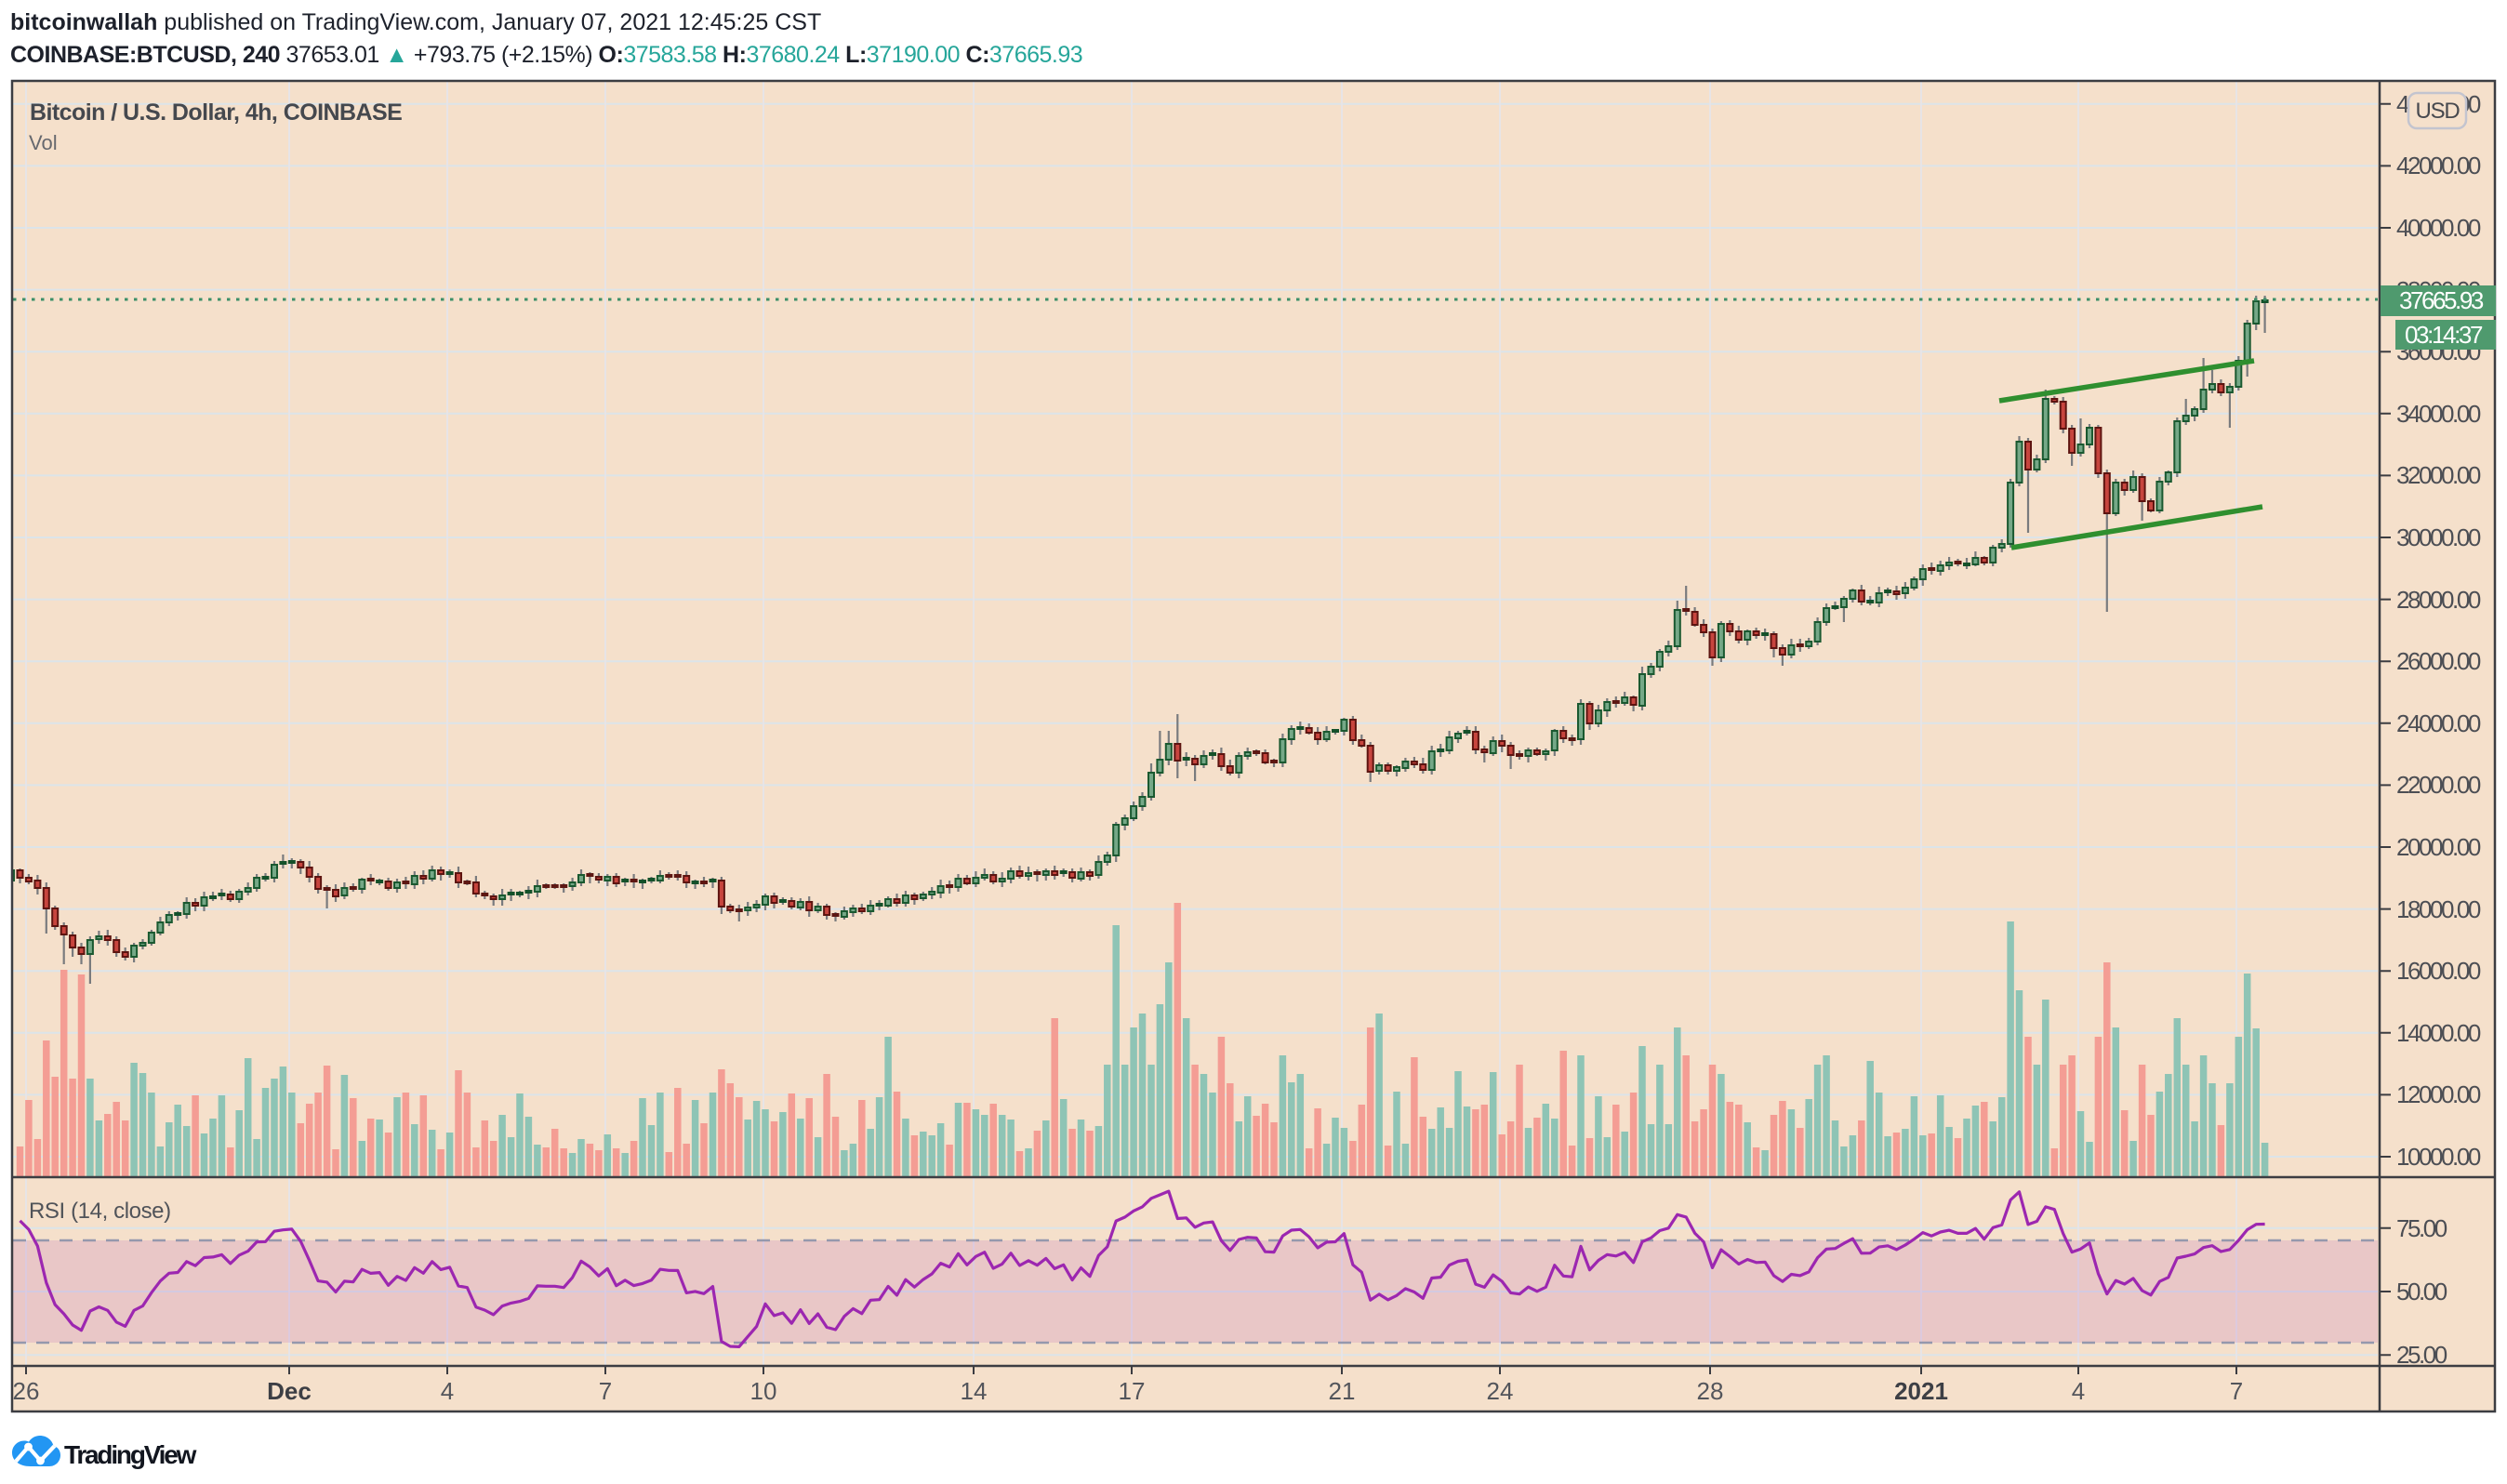  I want to click on svg-text: 21, so click(1342, 1391).